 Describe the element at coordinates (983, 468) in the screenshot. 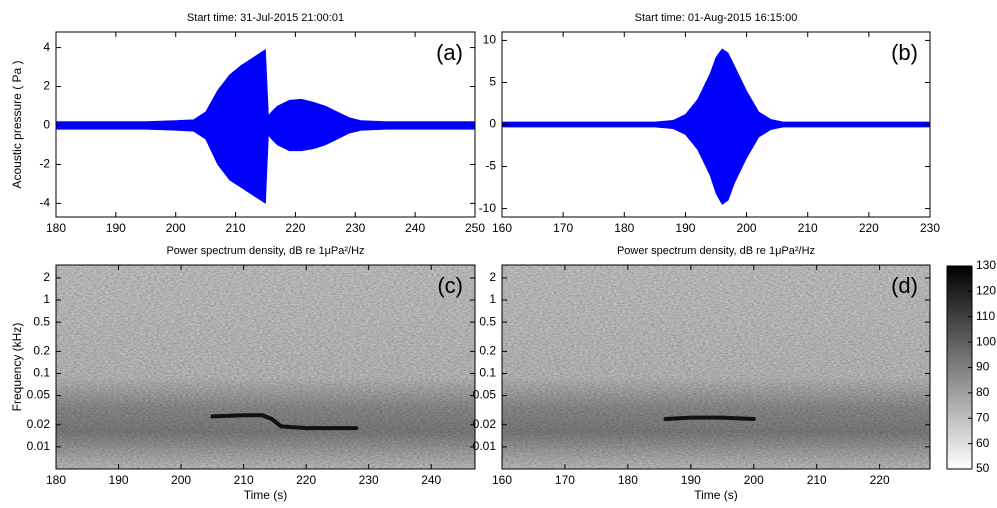

I see `colorbar-tick-label: 50` at that location.